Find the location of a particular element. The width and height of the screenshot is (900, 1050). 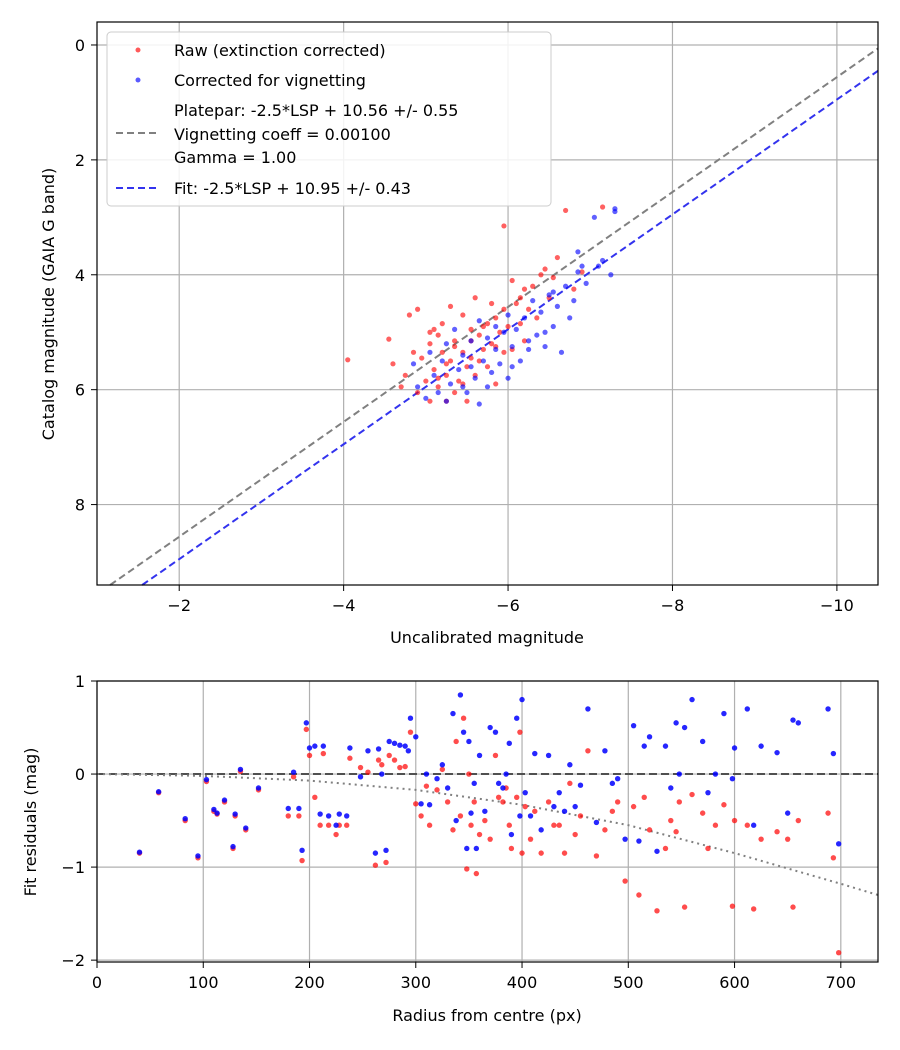

bottom-y-tick-label: −2 is located at coordinates (73, 960).